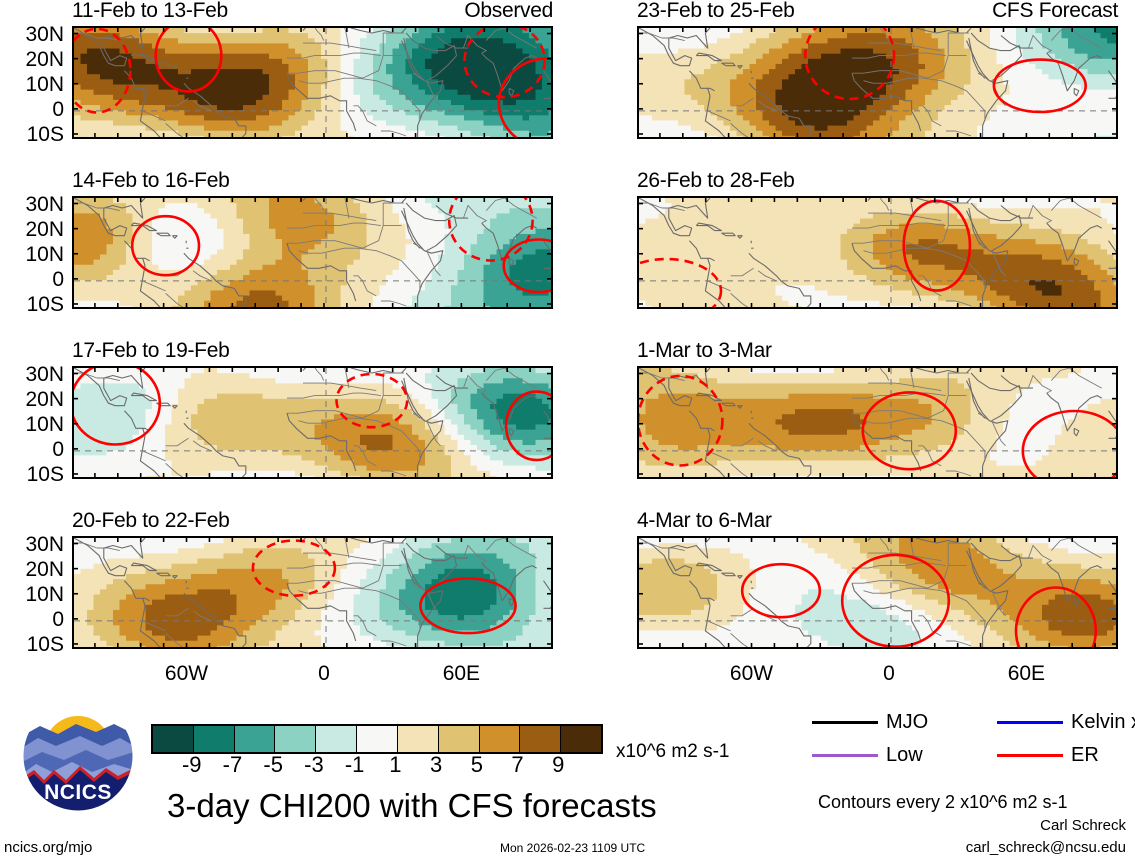 The width and height of the screenshot is (1135, 860). I want to click on map-panel: 23-Feb to 25-Feb CFS Forecast, so click(877, 69).